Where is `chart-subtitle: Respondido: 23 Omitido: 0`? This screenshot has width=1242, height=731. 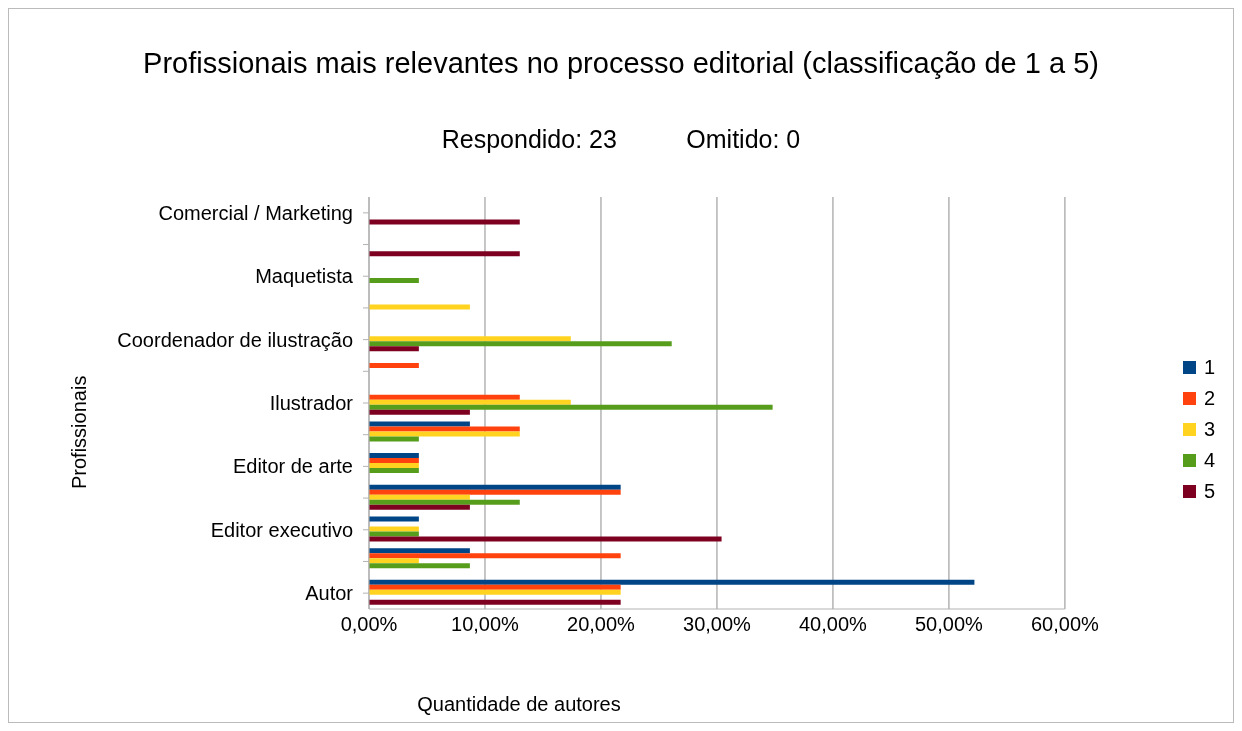
chart-subtitle: Respondido: 23 Omitido: 0 is located at coordinates (621, 139).